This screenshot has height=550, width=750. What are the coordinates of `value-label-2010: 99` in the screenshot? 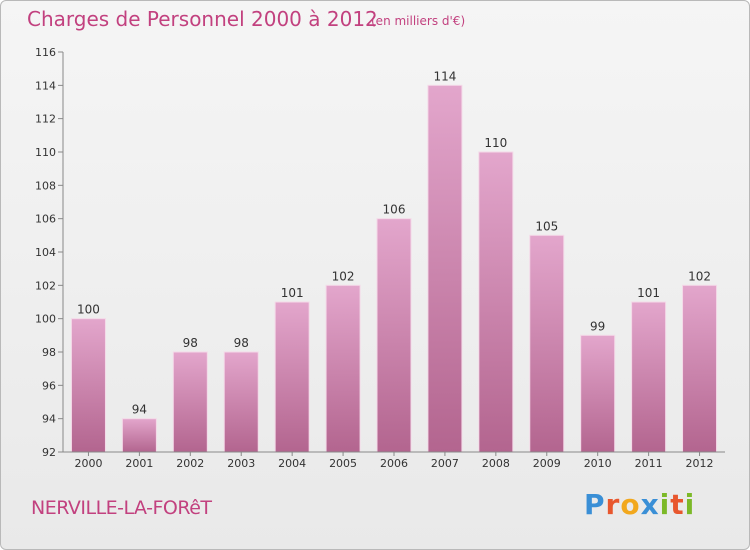 It's located at (597, 326).